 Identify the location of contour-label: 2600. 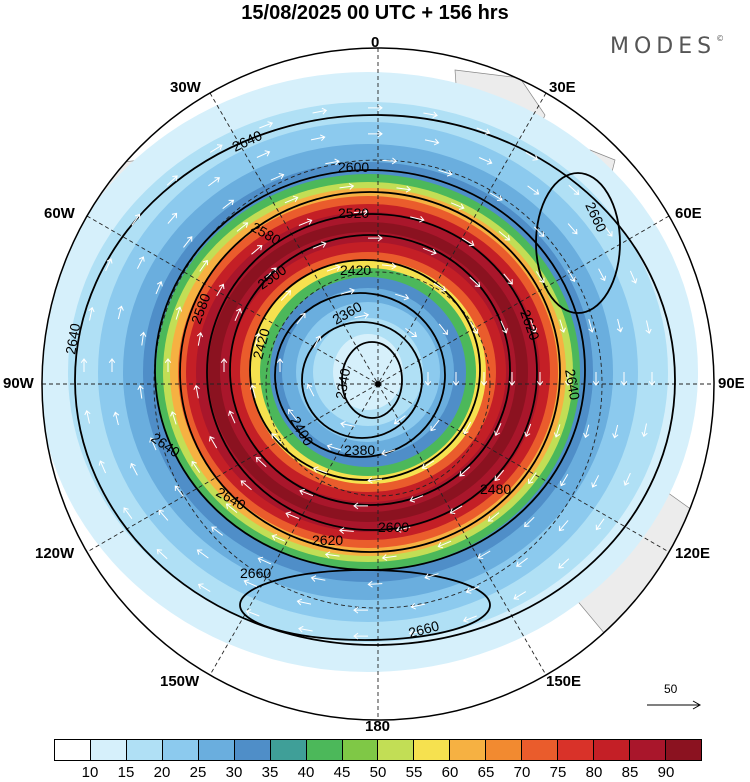
(393, 527).